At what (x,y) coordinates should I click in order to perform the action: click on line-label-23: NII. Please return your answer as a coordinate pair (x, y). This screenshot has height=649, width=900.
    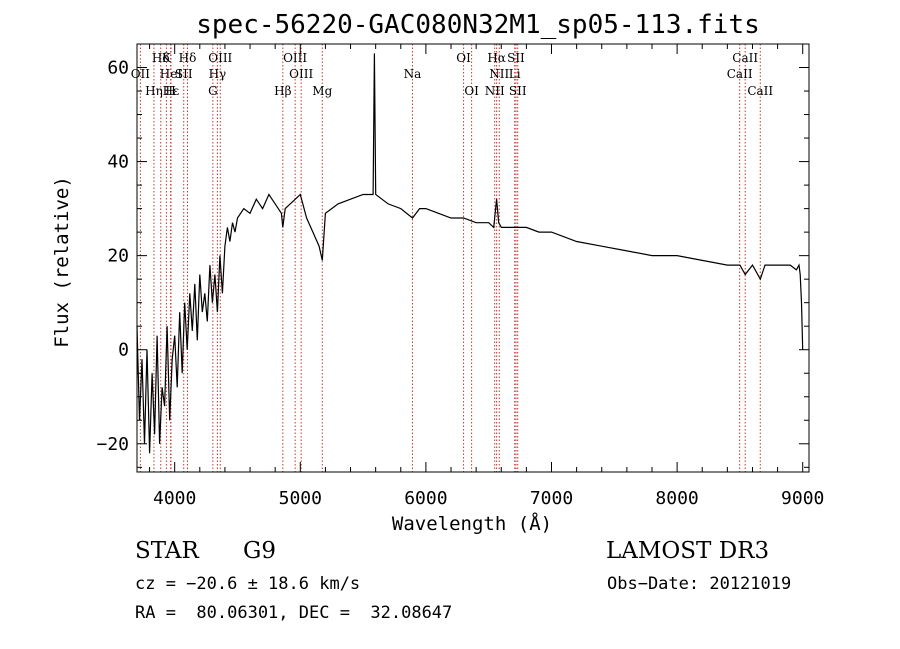
    Looking at the image, I should click on (495, 91).